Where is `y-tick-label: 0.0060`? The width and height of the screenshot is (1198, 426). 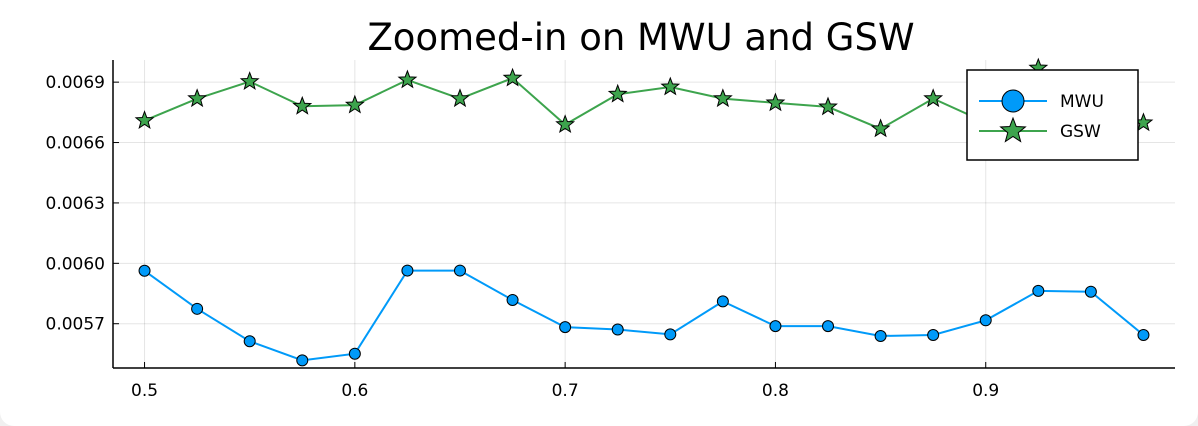 y-tick-label: 0.0060 is located at coordinates (75, 264).